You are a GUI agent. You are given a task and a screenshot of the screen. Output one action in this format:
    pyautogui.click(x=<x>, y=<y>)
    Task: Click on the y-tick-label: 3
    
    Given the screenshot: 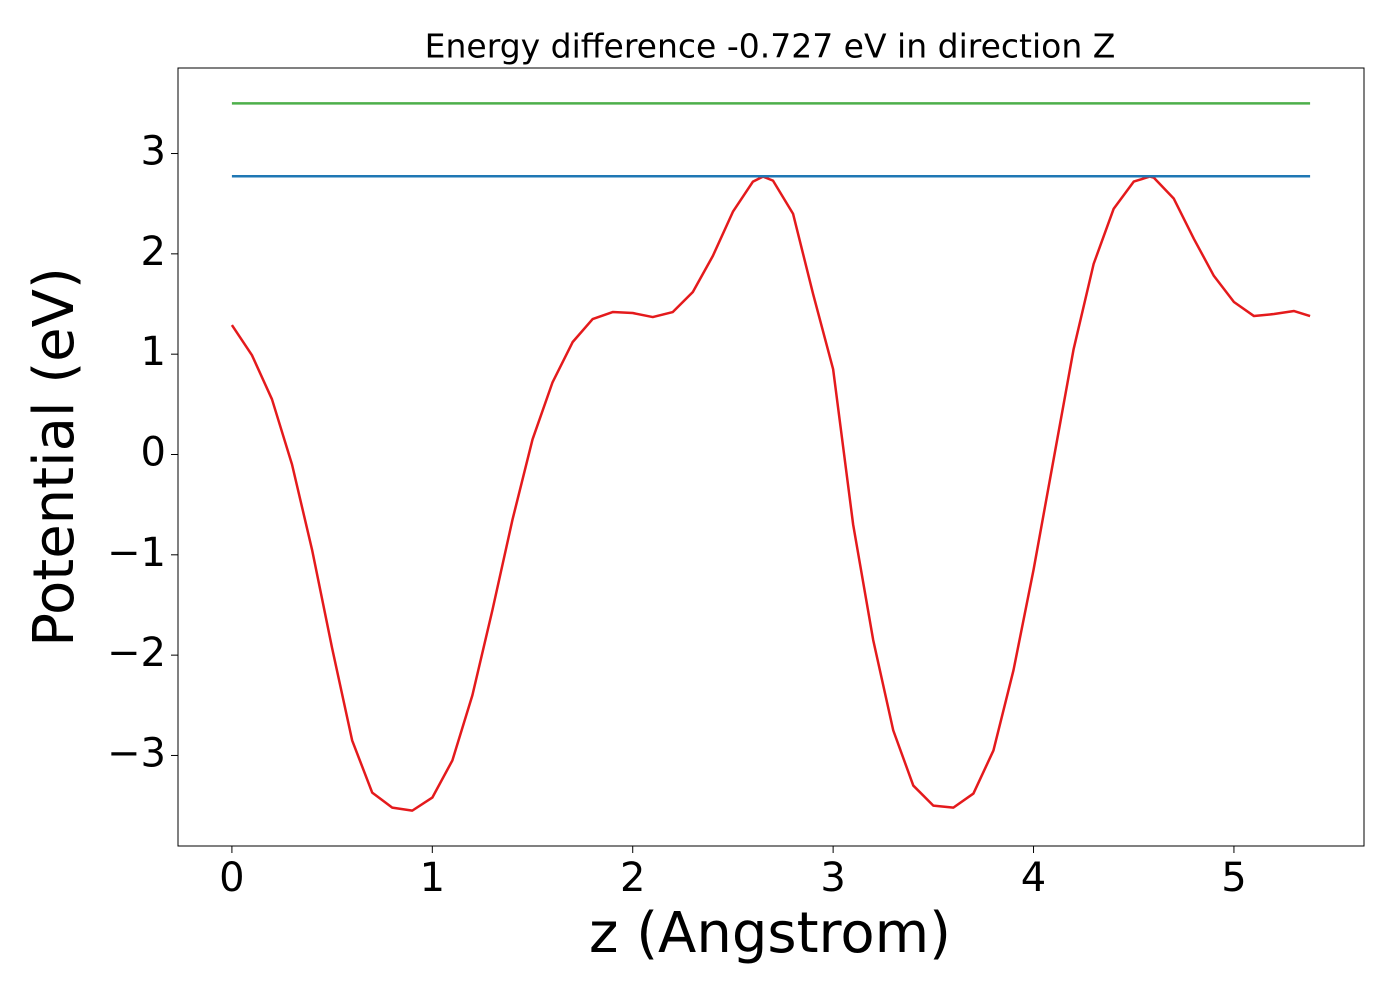 What is the action you would take?
    pyautogui.click(x=153, y=152)
    